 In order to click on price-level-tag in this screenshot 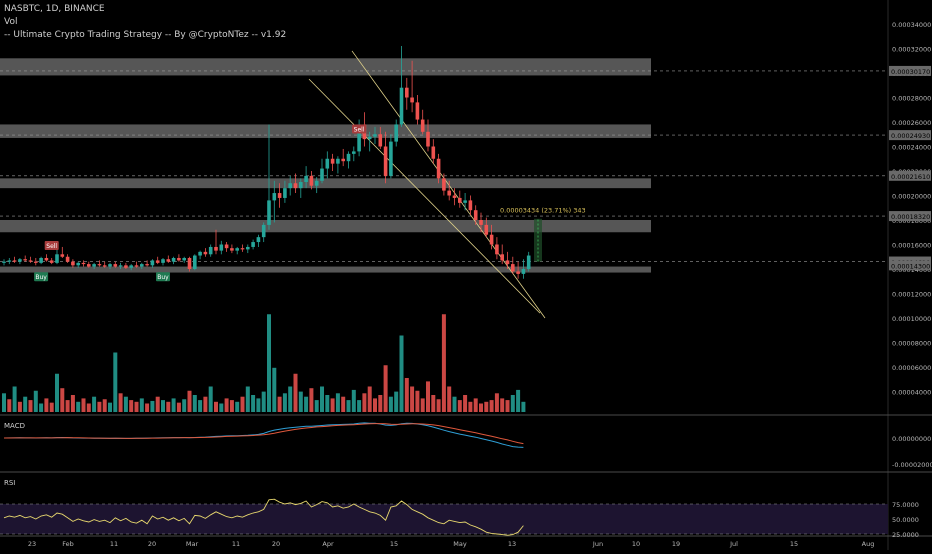, I will do `click(910, 265)`.